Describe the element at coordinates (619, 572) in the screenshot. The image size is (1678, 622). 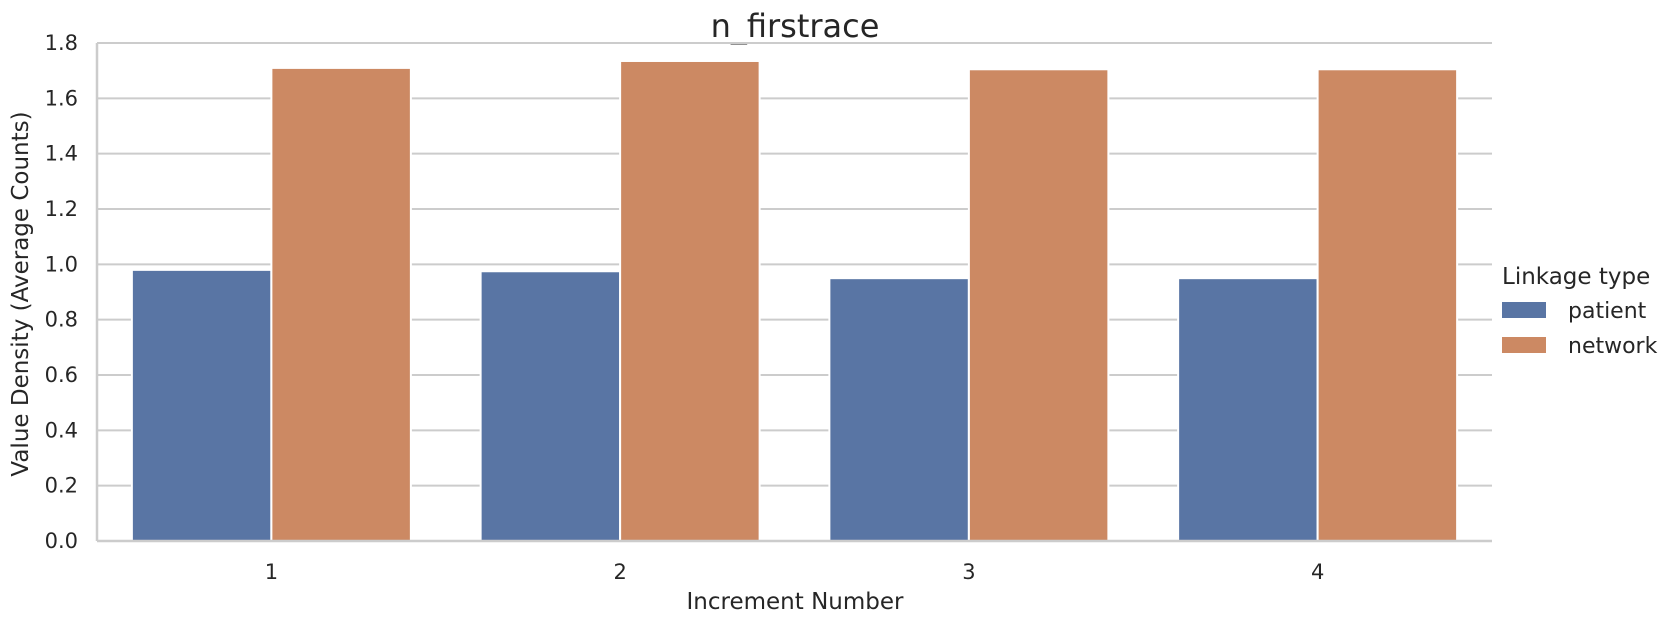
I see `x-tick-label: 2` at that location.